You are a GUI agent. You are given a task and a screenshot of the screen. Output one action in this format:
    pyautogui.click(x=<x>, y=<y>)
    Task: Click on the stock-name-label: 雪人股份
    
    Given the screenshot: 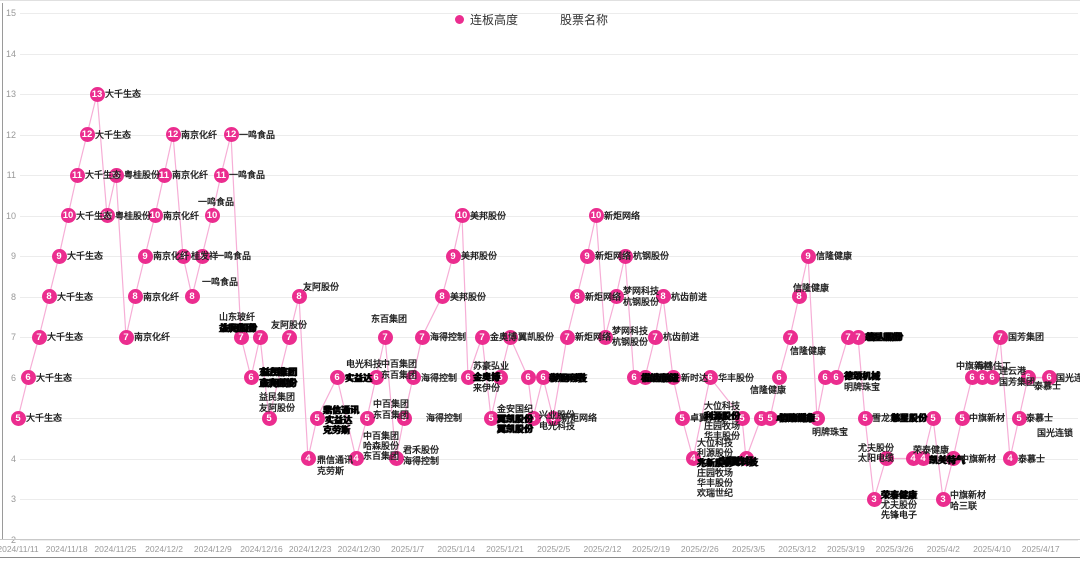 What is the action you would take?
    pyautogui.click(x=885, y=337)
    